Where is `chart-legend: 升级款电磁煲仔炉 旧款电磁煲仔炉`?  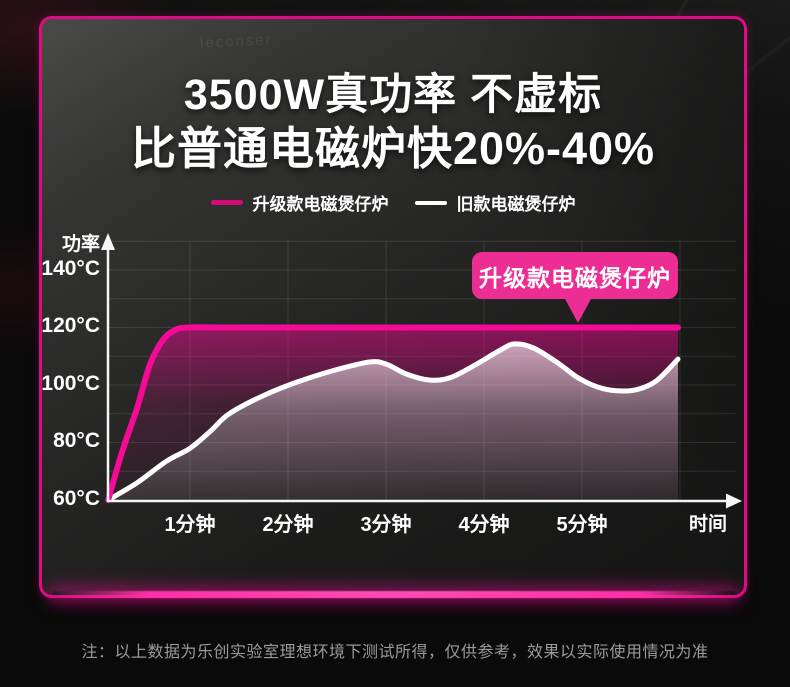 chart-legend: 升级款电磁煲仔炉 旧款电磁煲仔炉 is located at coordinates (393, 202).